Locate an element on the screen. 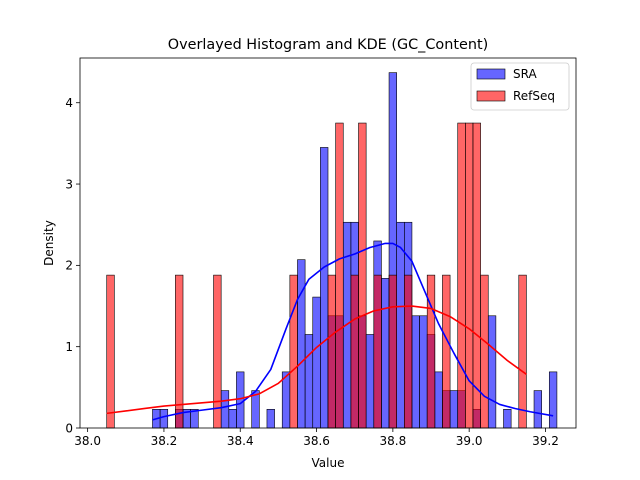 Image resolution: width=640 pixels, height=480 pixels. x-axis-ticks: 38.0 38.2 38.4 38.6 38.8 39.0 39.2 is located at coordinates (316, 438).